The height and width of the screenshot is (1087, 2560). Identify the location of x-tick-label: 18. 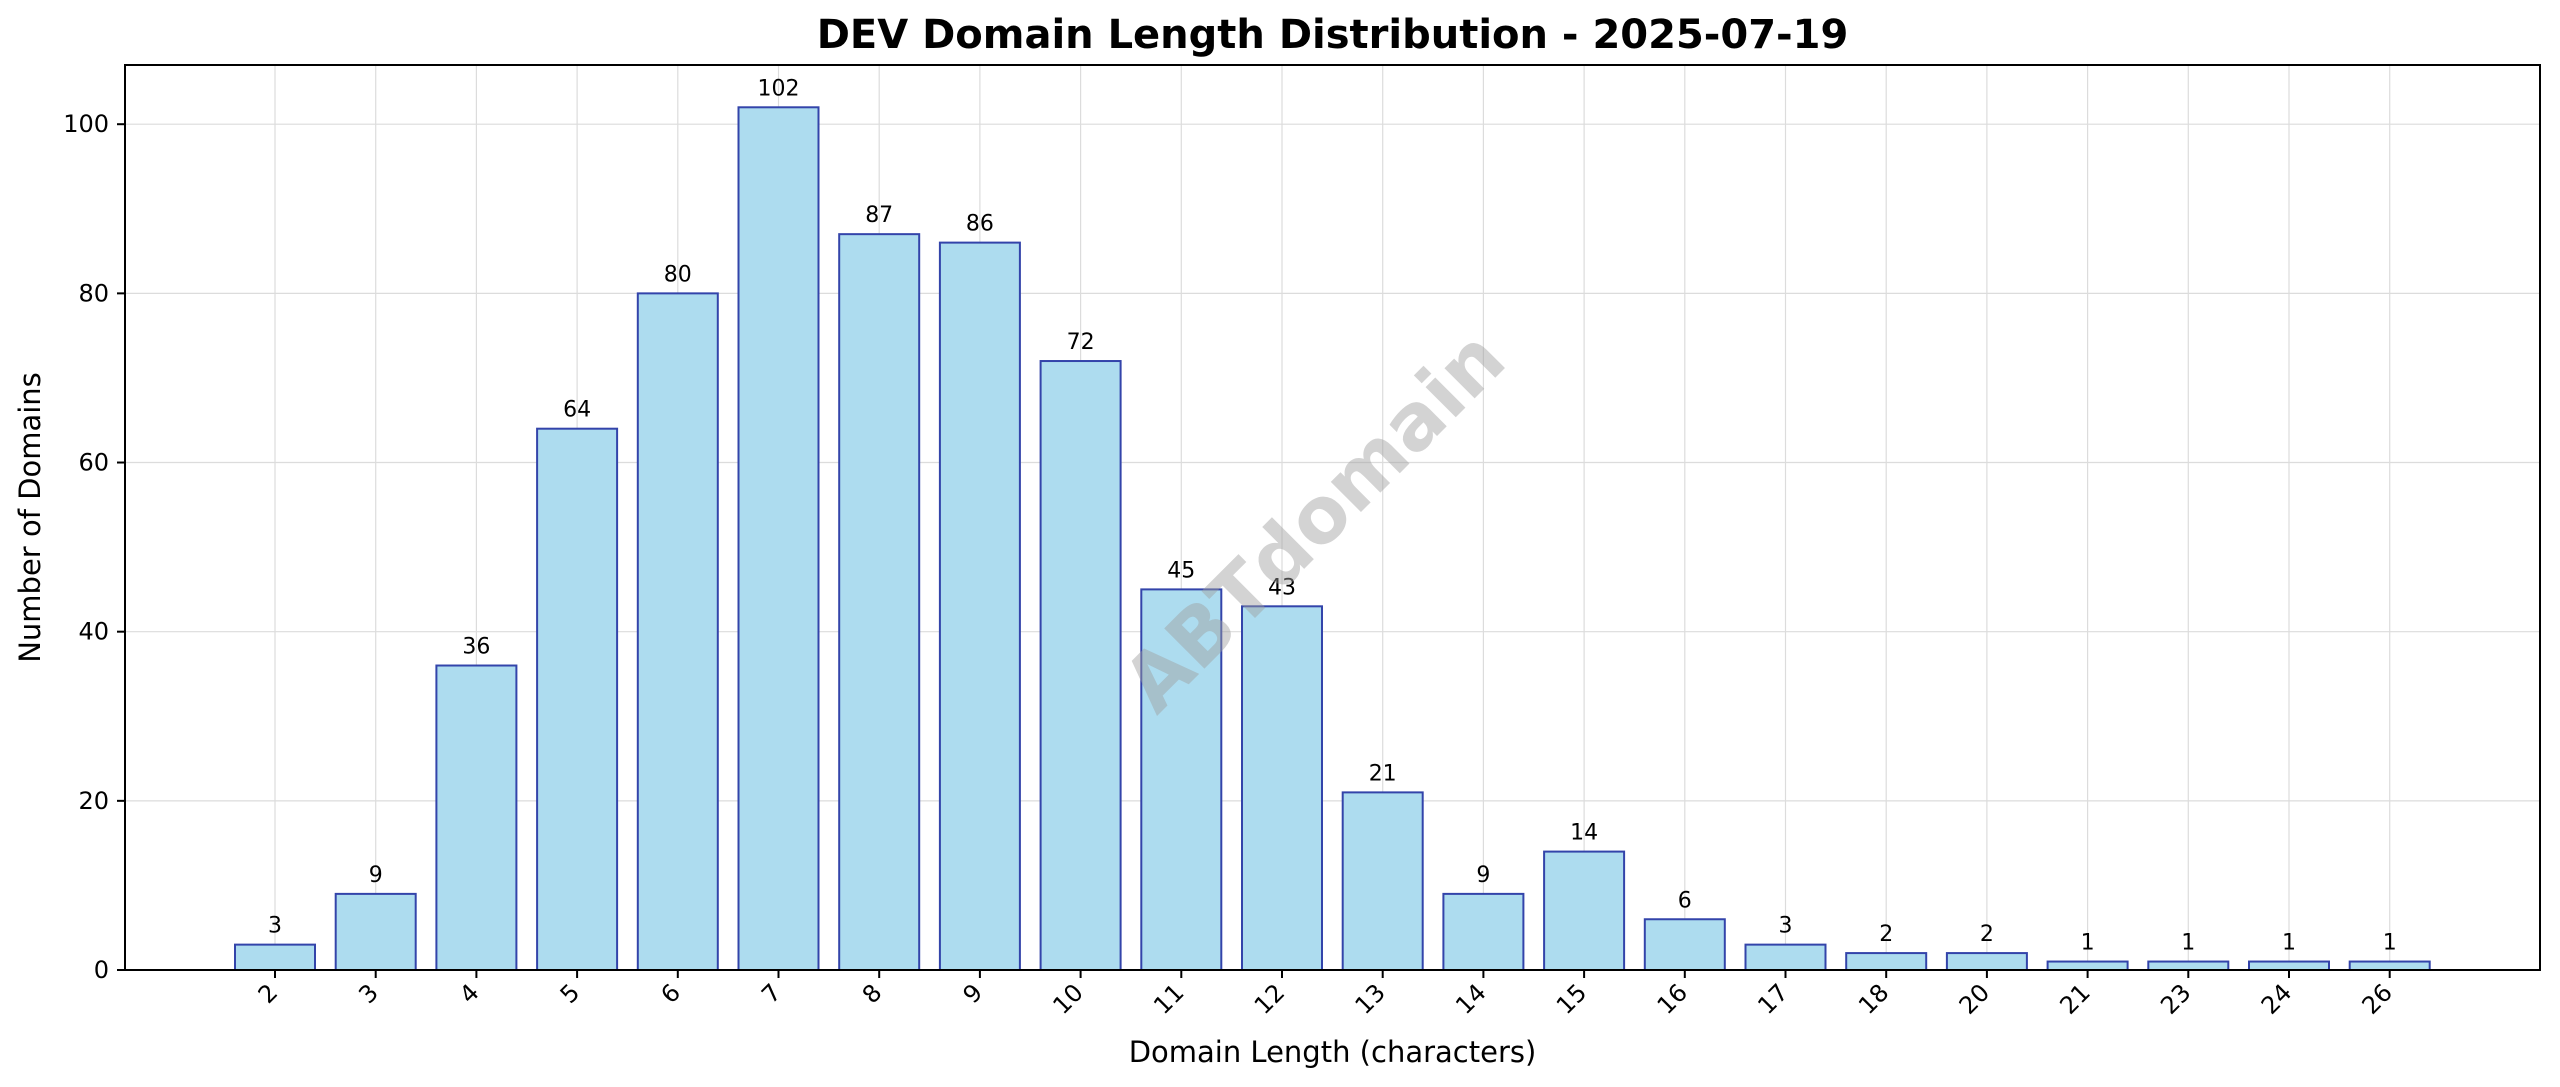
(1873, 998).